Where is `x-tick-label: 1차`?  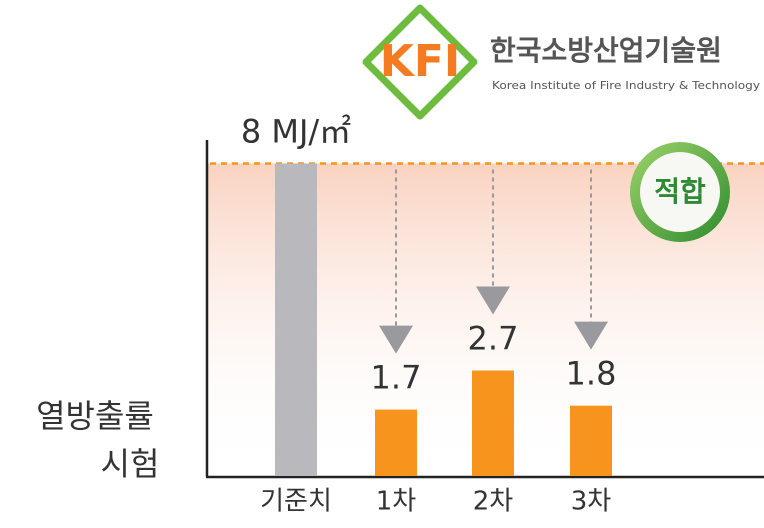 x-tick-label: 1차 is located at coordinates (396, 502).